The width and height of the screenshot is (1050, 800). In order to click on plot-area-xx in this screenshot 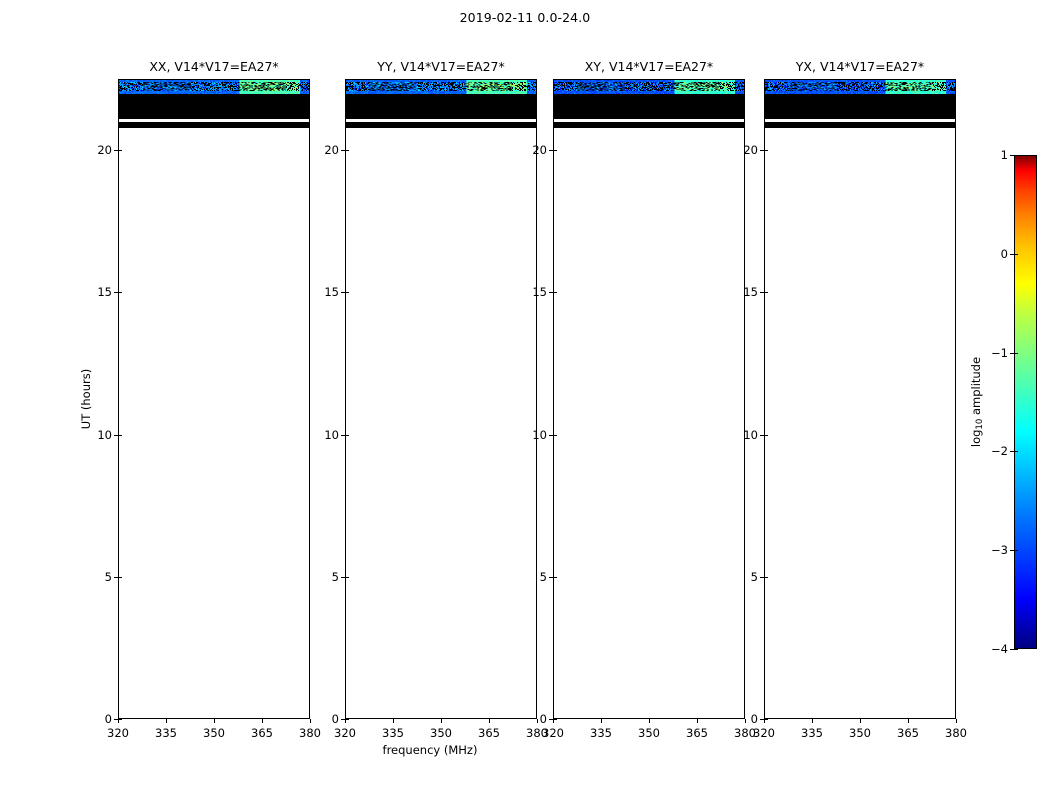, I will do `click(214, 399)`.